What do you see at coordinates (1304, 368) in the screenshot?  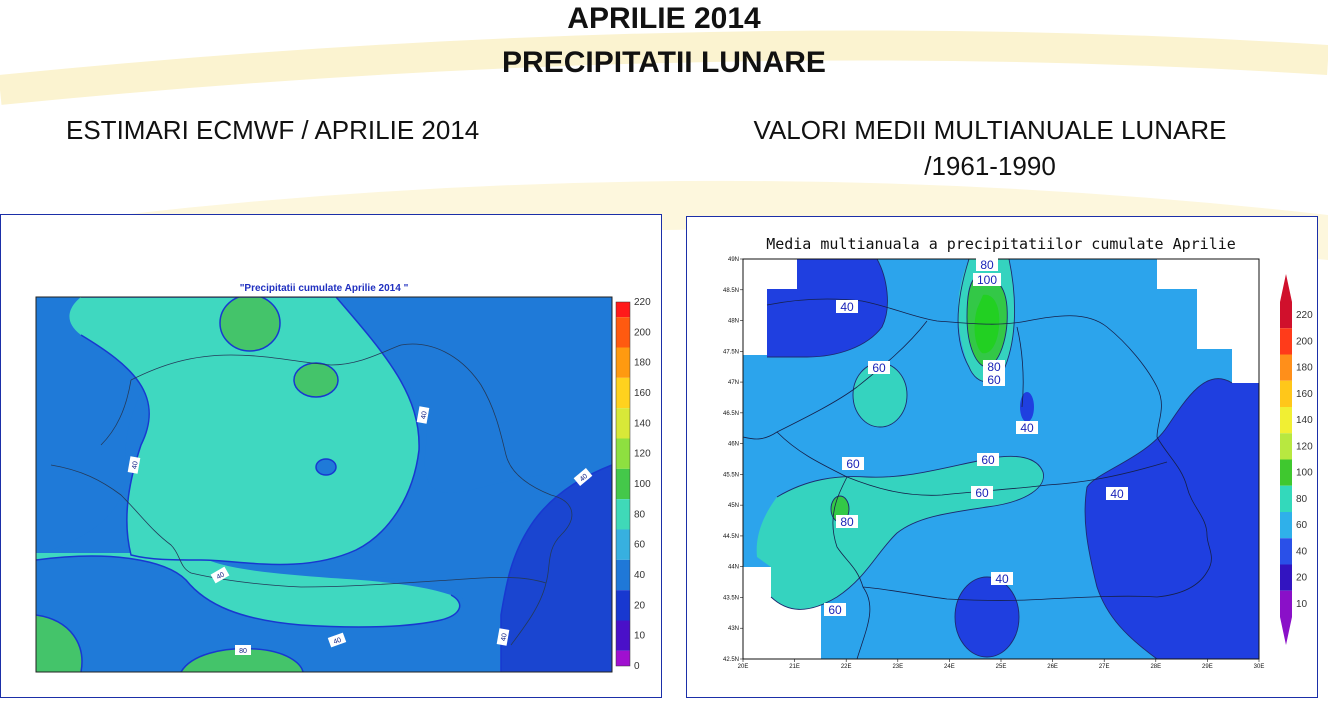 I see `legend-tick-label: 180` at bounding box center [1304, 368].